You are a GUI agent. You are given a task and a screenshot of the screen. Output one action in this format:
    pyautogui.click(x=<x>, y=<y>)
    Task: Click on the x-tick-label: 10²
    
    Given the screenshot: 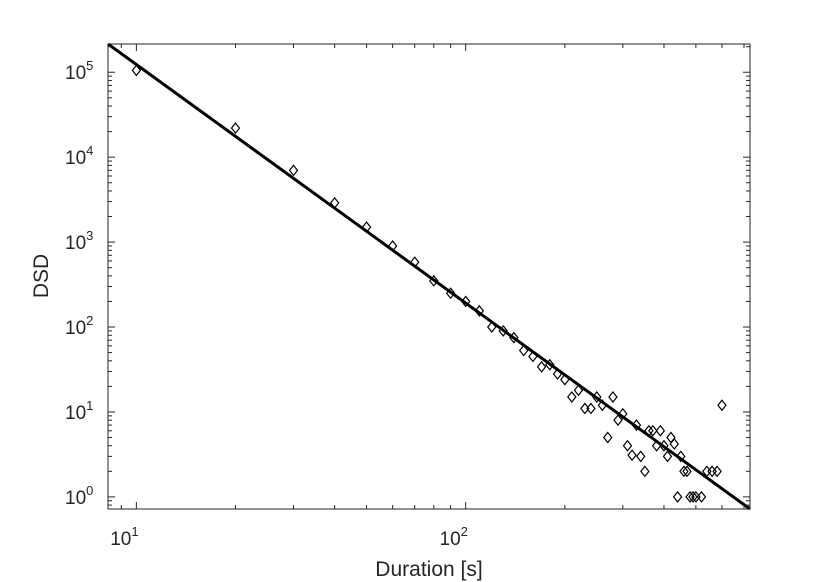 What is the action you would take?
    pyautogui.click(x=454, y=537)
    